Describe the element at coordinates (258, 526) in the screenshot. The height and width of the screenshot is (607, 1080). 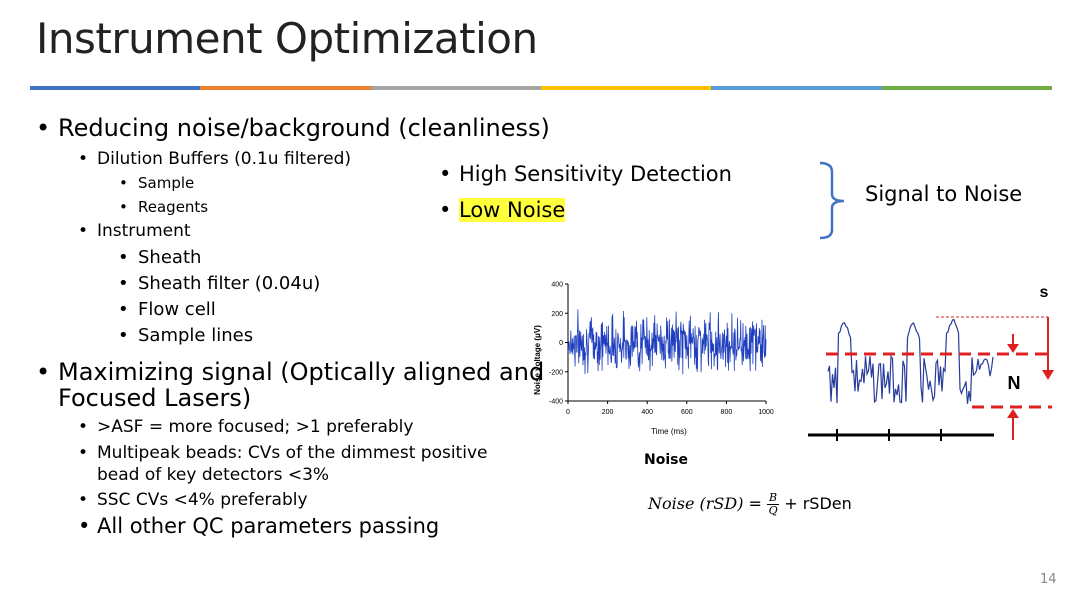
I see `bullet-qc-parameters: All other QC parameters passing` at that location.